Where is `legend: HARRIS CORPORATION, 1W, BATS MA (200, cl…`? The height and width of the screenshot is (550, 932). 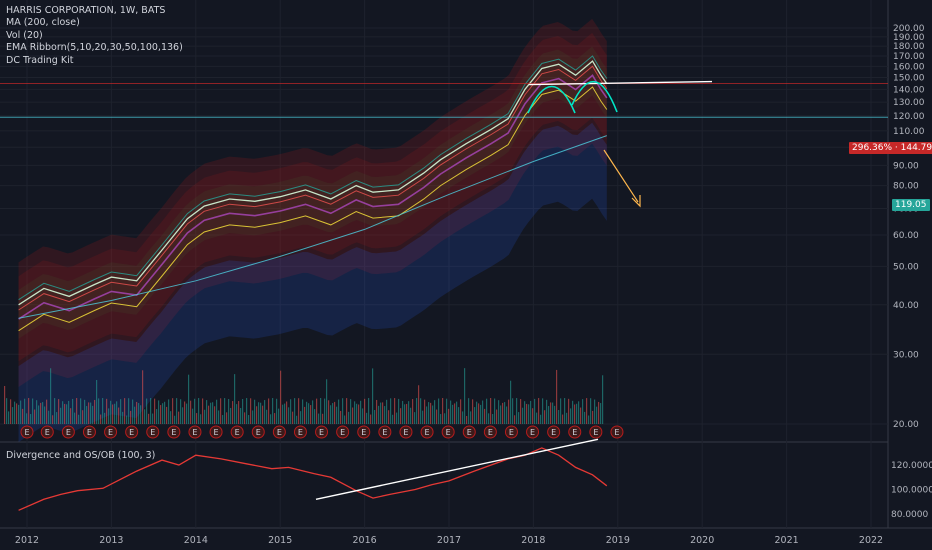
legend: HARRIS CORPORATION, 1W, BATS MA (200, cl… is located at coordinates (94, 36).